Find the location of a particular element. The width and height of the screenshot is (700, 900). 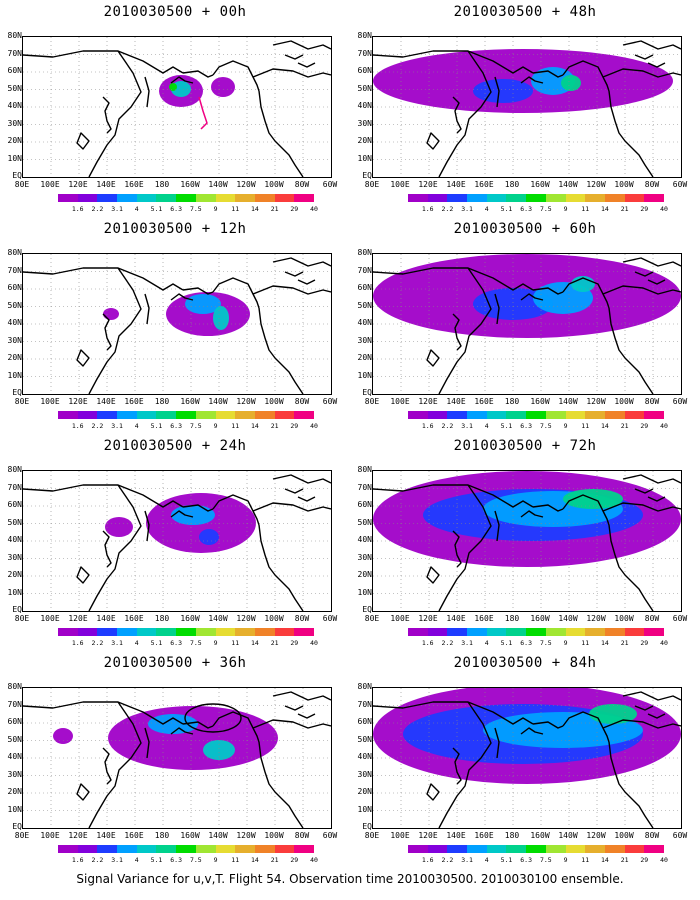

colorbar-label: 3.1 is located at coordinates (117, 860).